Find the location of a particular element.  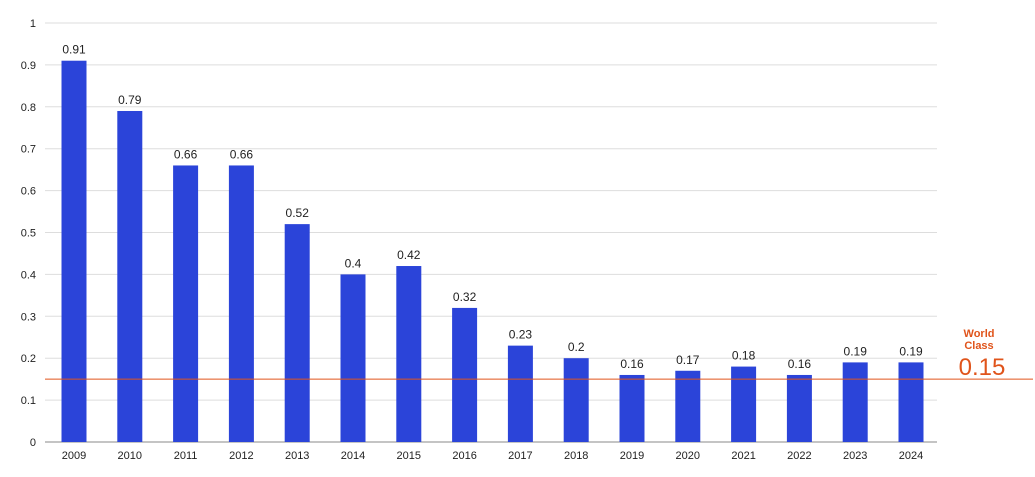

x-tick-label-2010: 2010 is located at coordinates (130, 456).